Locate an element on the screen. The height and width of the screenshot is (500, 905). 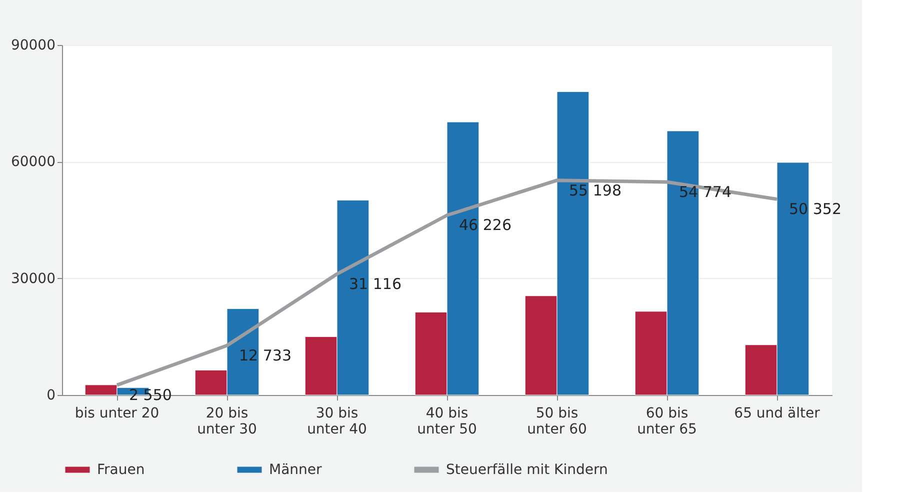
y-tick-label: 60000 is located at coordinates (33, 162).